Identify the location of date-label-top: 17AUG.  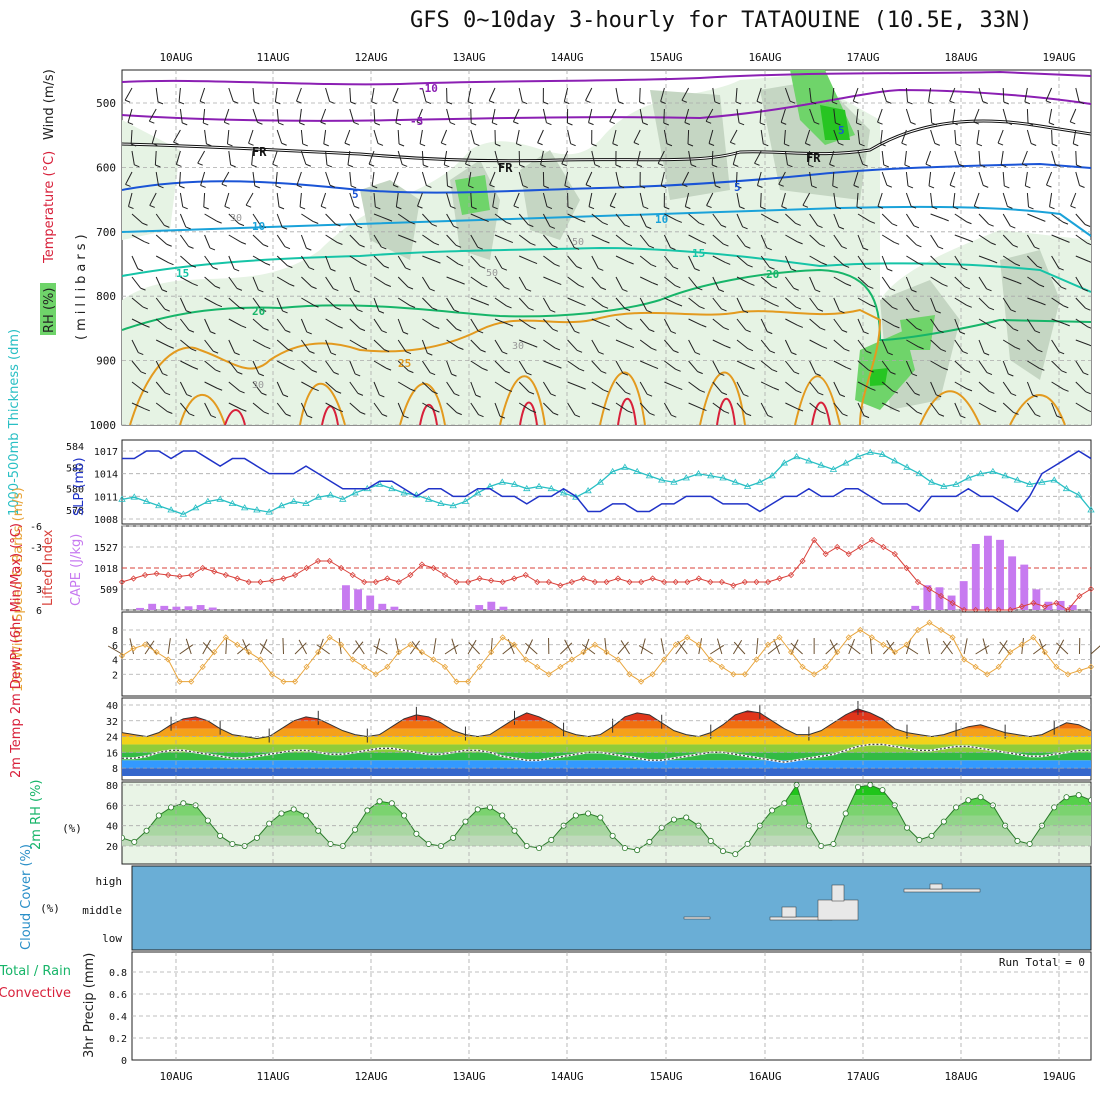
(862, 57).